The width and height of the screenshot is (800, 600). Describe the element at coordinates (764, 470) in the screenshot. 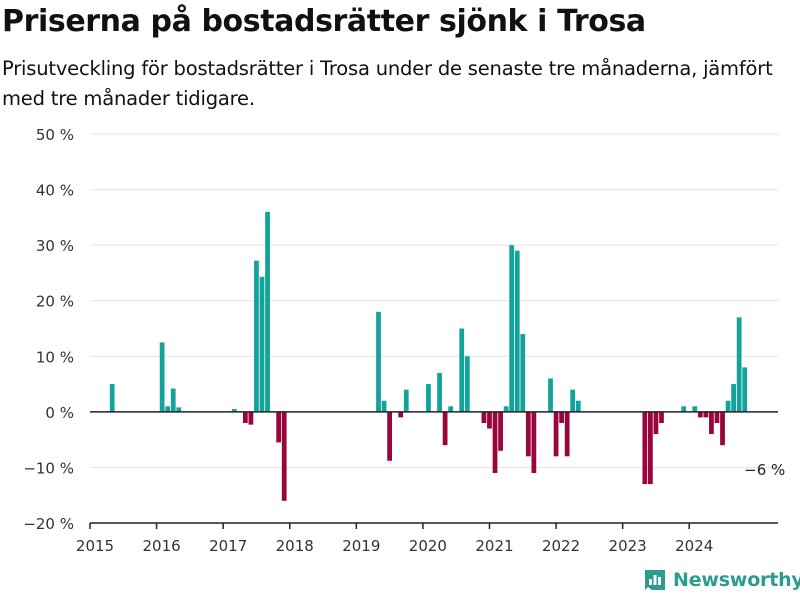

I see `annotation-label: −6 %` at that location.